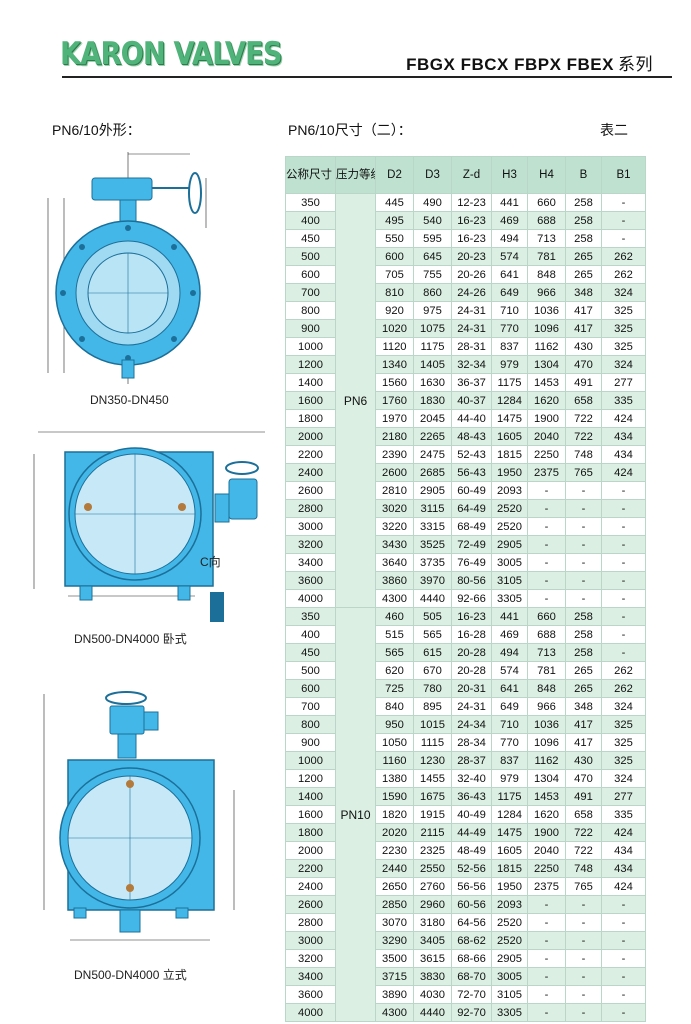  I want to click on cell-h3: 979, so click(509, 364).